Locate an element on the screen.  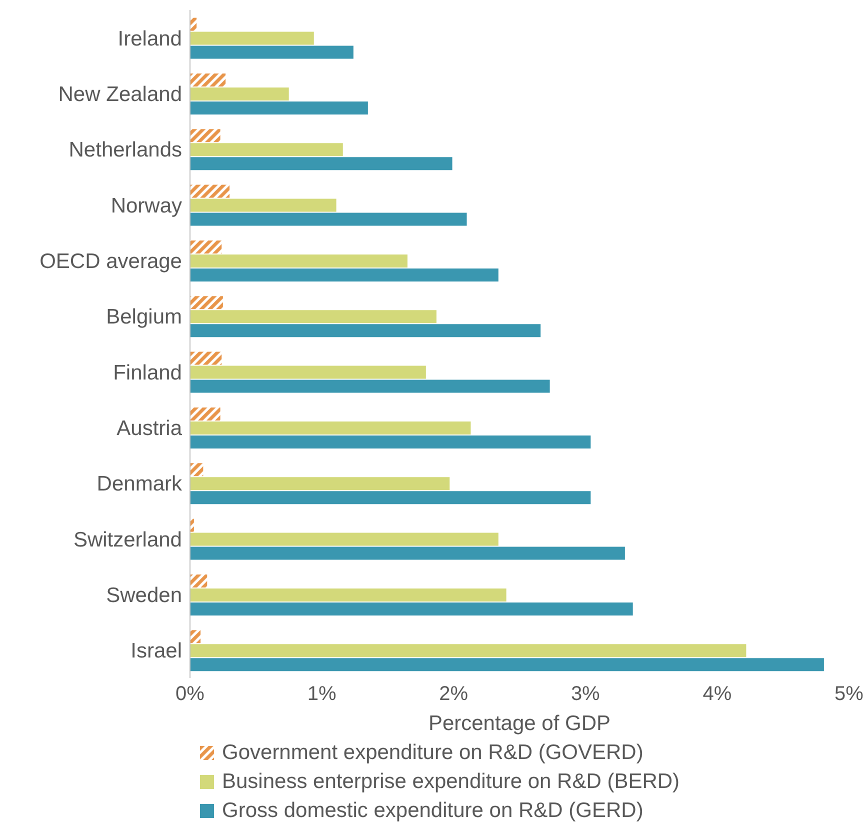
legend-label: Gross domestic expenditure on R&D (GERD) is located at coordinates (433, 811).